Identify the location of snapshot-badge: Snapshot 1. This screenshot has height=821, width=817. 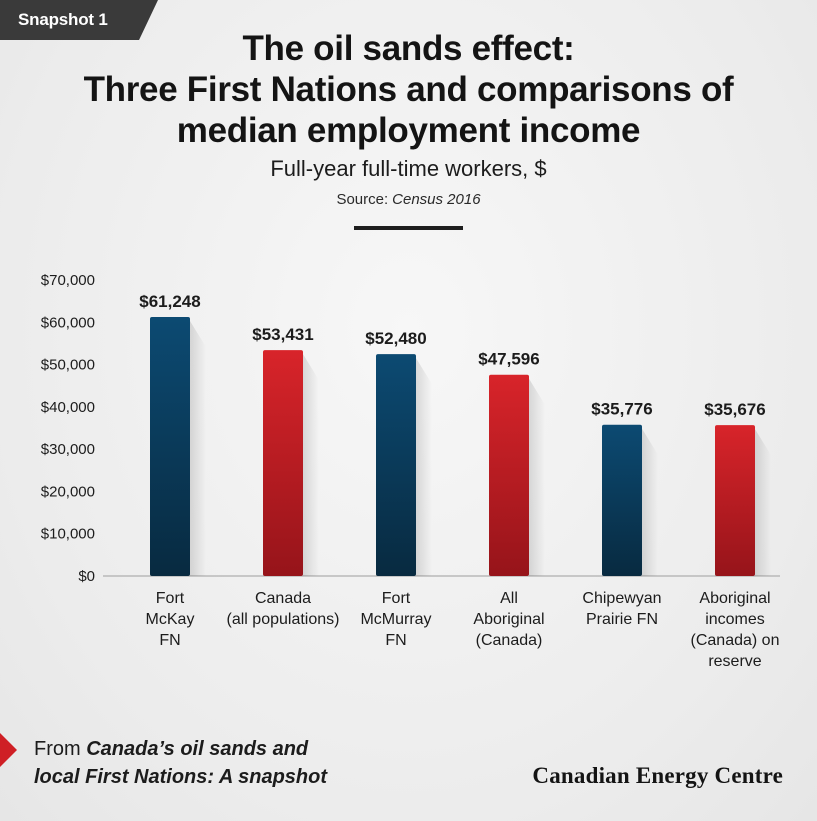
(79, 20).